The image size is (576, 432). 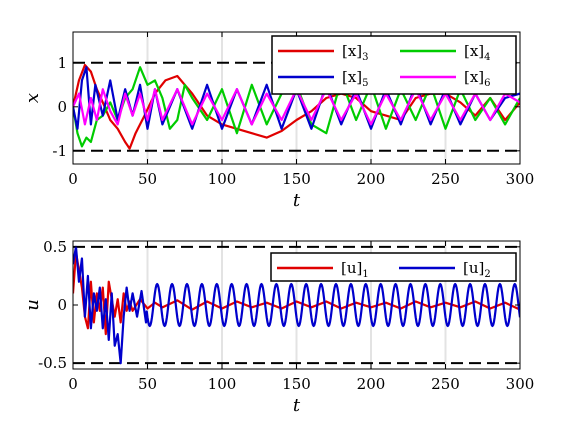 What do you see at coordinates (32, 98) in the screenshot?
I see `y-axis-label: x` at bounding box center [32, 98].